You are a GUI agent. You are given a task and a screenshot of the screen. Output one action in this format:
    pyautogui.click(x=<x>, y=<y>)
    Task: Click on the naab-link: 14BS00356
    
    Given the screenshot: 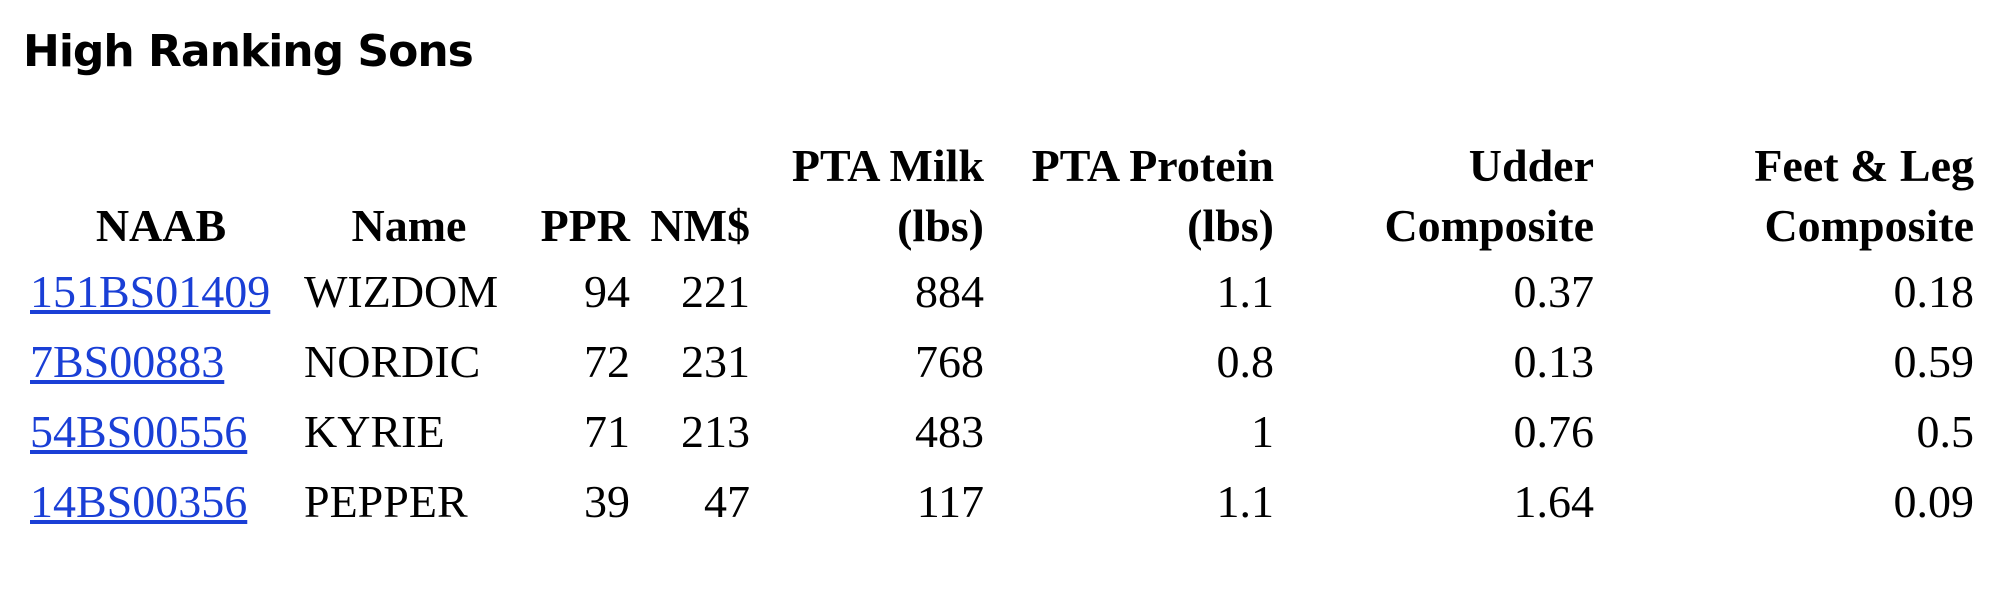 What is the action you would take?
    pyautogui.click(x=139, y=501)
    